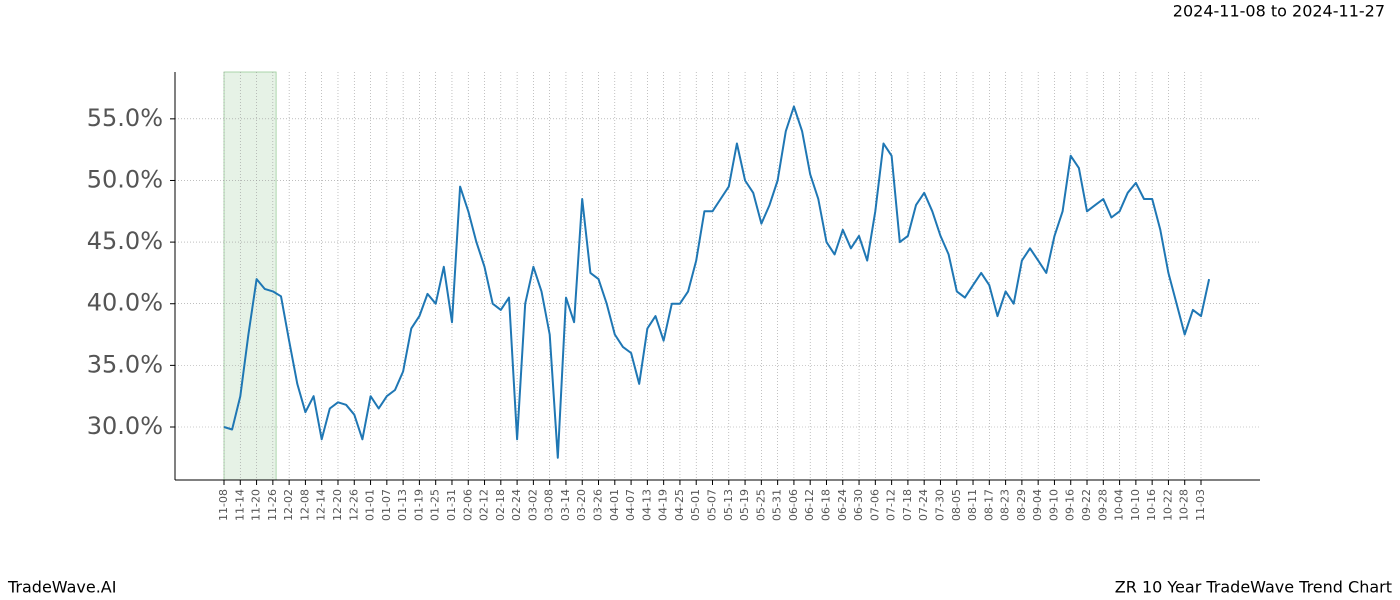  Describe the element at coordinates (386, 505) in the screenshot. I see `x-tick-label: 01-07` at that location.